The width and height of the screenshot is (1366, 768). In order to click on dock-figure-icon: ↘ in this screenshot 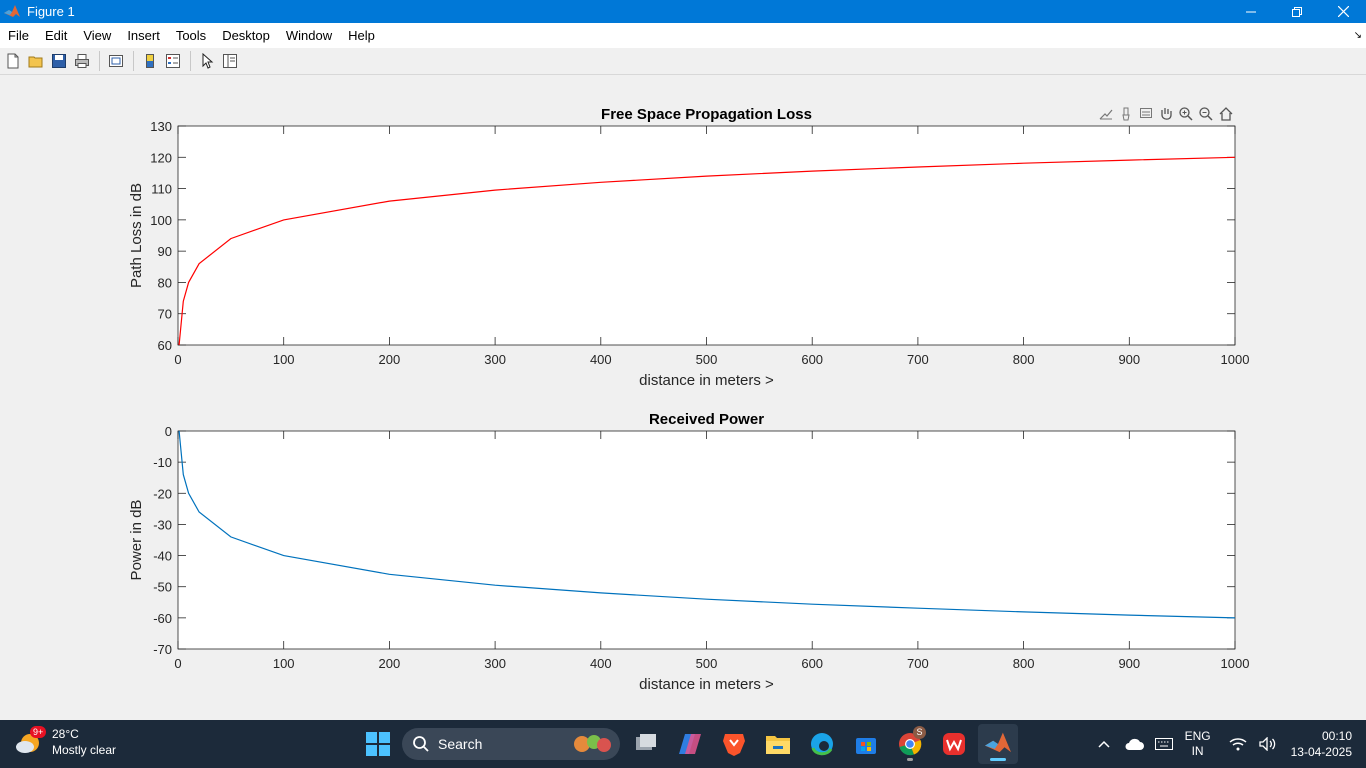, I will do `click(1357, 35)`.